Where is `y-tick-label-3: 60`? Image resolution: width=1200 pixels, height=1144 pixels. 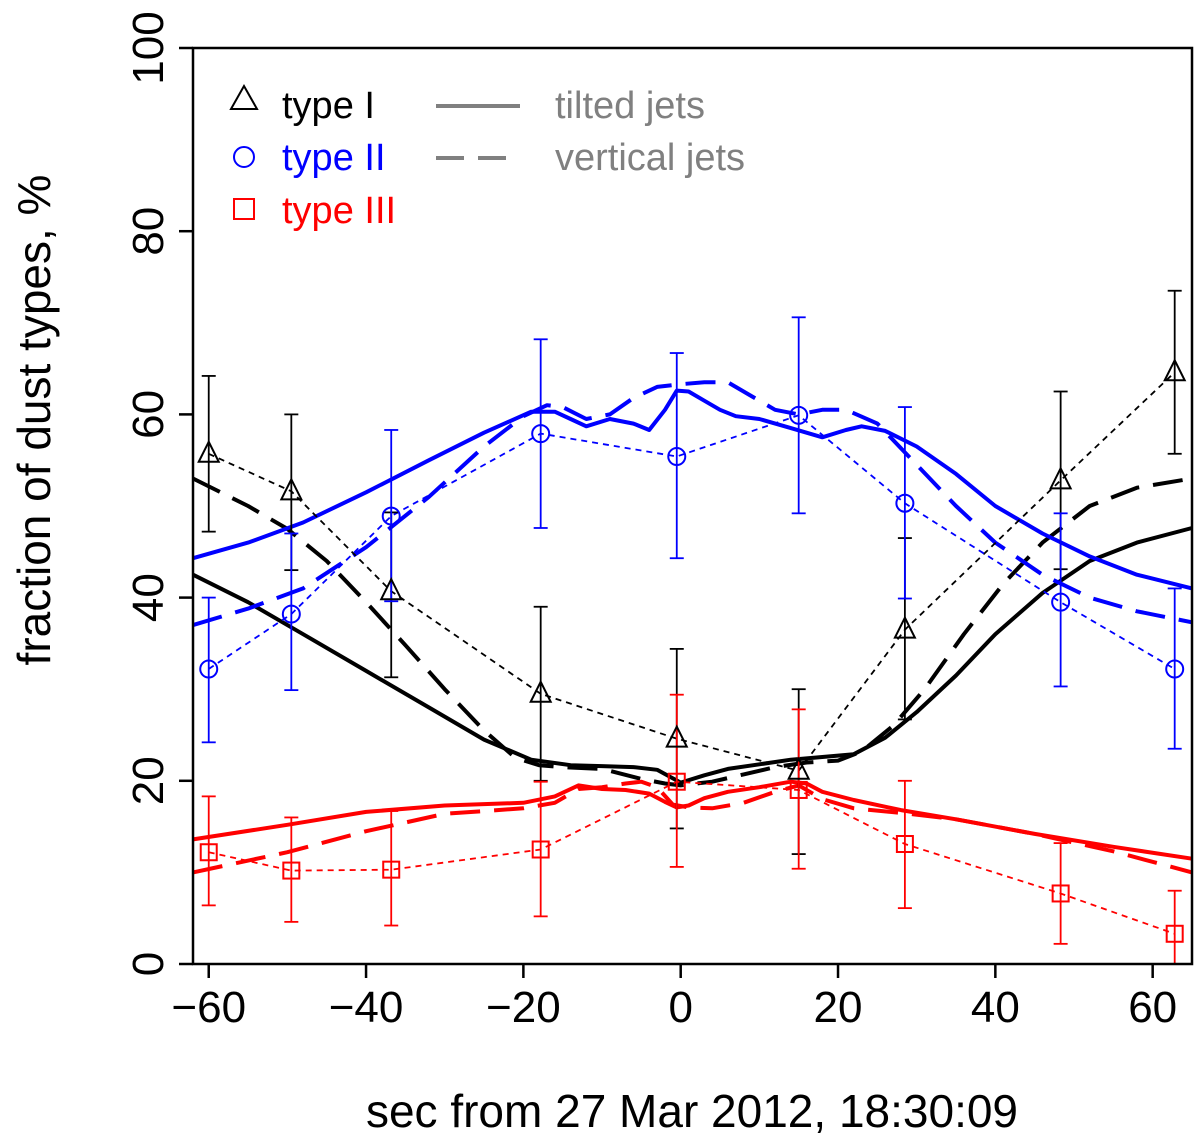
y-tick-label-3: 60 is located at coordinates (148, 414).